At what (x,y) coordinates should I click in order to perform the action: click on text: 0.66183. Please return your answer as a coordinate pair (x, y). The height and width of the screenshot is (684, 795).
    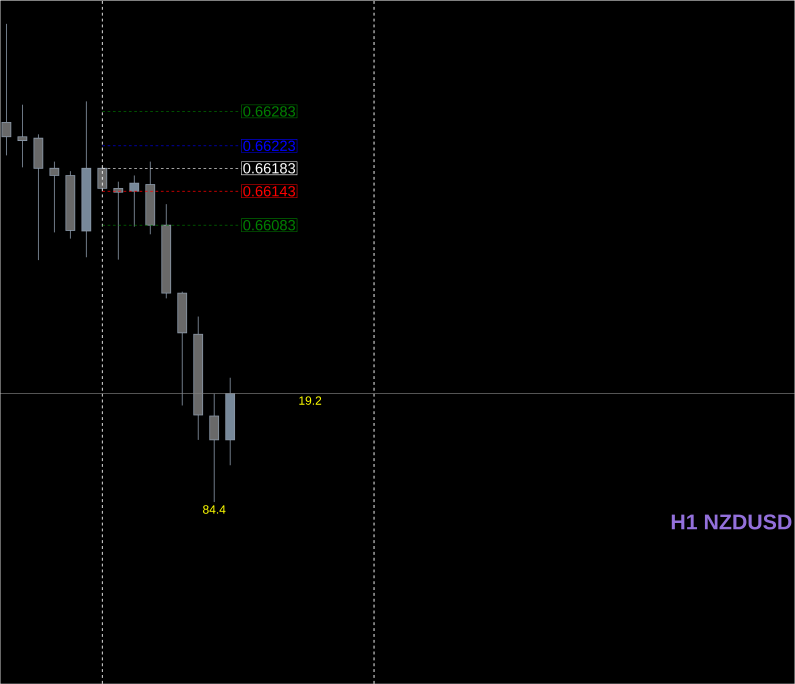
    Looking at the image, I should click on (269, 168).